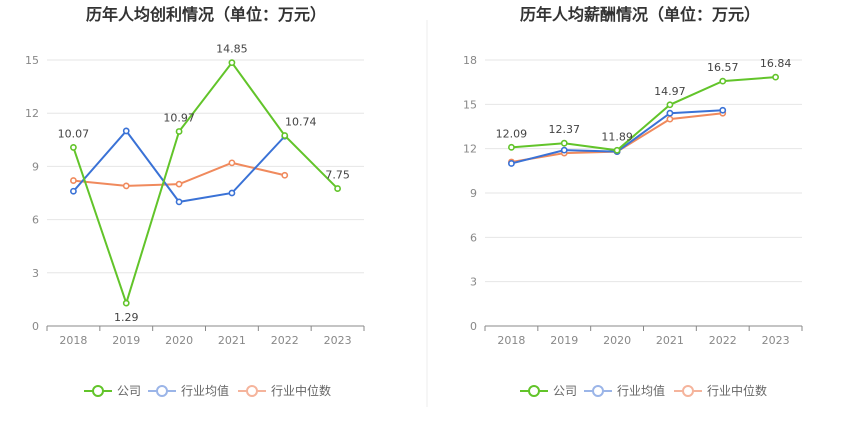 The image size is (850, 437). I want to click on data-label: 10.74, so click(301, 122).